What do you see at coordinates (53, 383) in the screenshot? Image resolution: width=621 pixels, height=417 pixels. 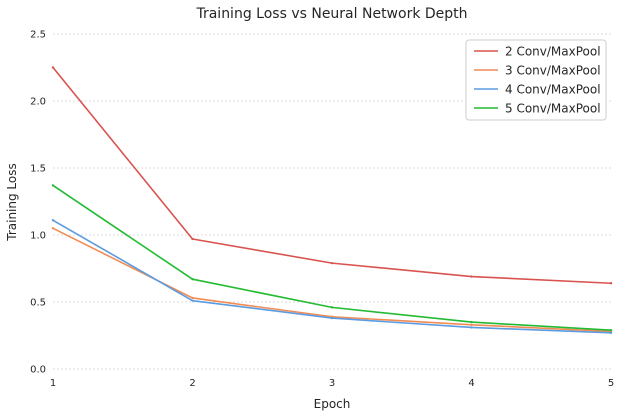 I see `x-tick-label: 1` at bounding box center [53, 383].